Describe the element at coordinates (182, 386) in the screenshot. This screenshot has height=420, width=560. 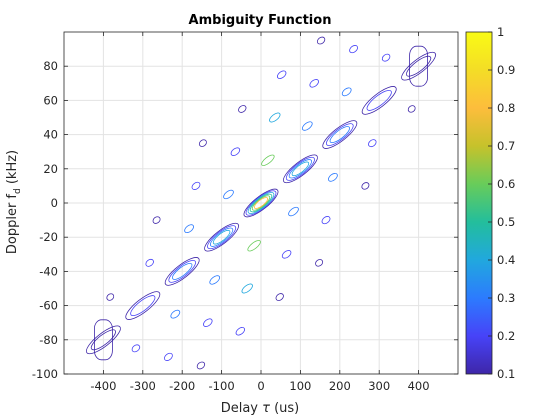
I see `x-tick-label: -200` at that location.